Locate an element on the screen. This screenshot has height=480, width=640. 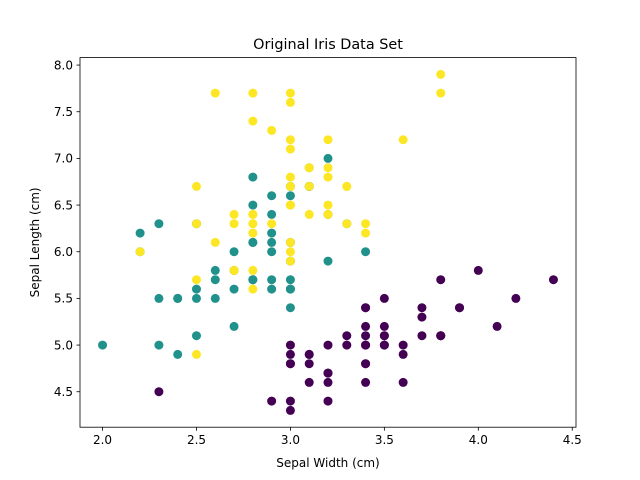
chart-title: Original Iris Data Set is located at coordinates (328, 45).